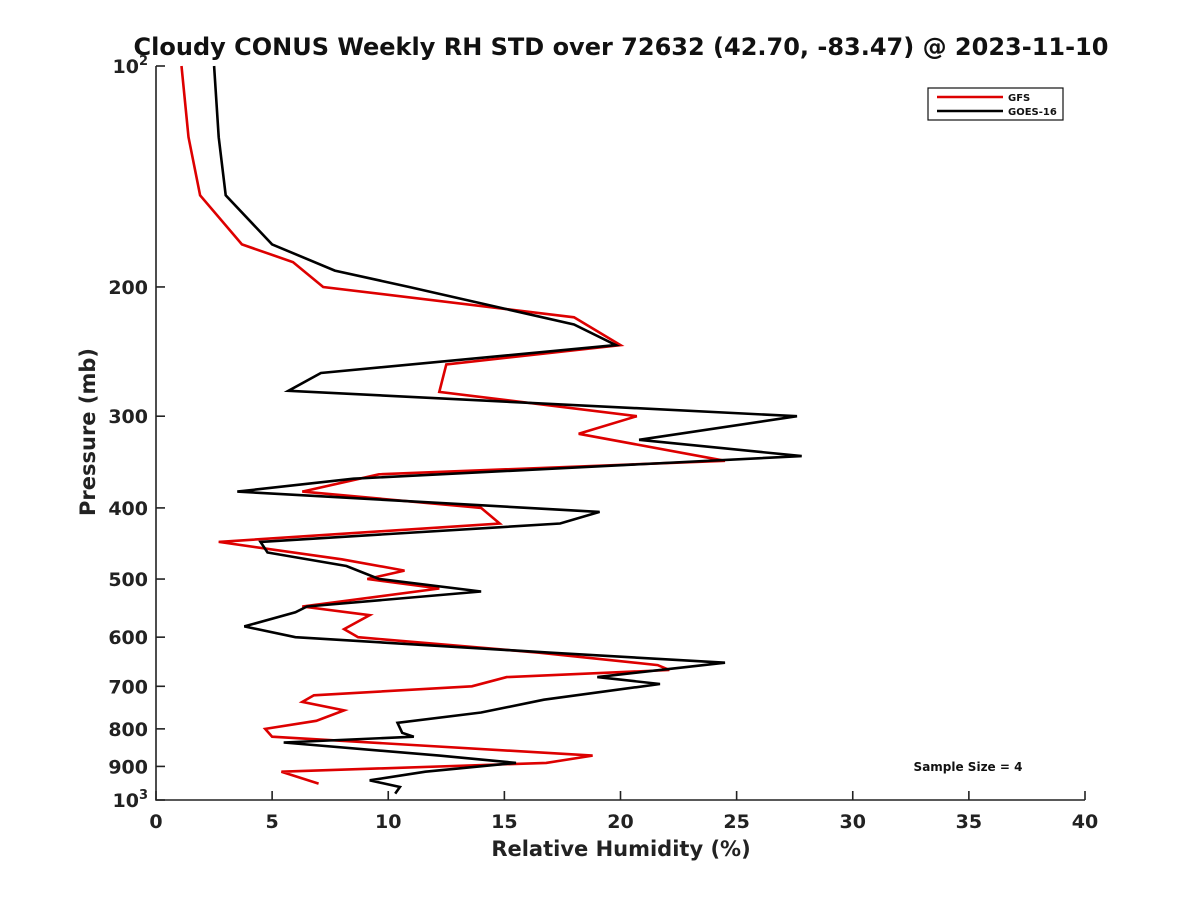 The image size is (1200, 900). Describe the element at coordinates (128, 767) in the screenshot. I see `y-tick-label: 900` at that location.